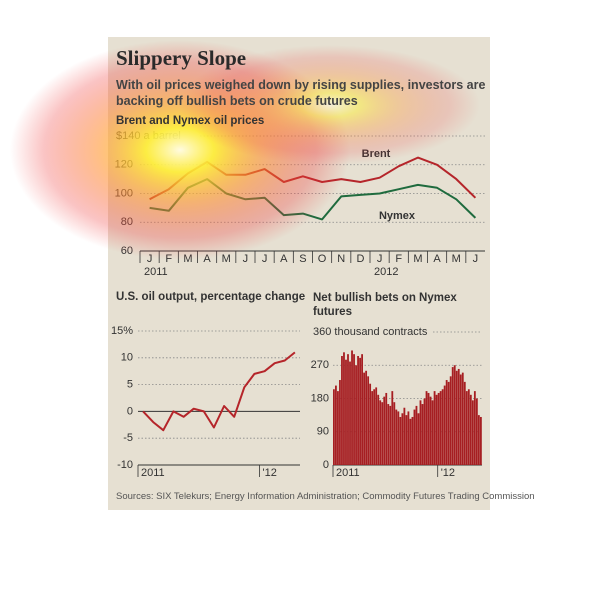  I want to click on x-tick-label: O, so click(322, 259).